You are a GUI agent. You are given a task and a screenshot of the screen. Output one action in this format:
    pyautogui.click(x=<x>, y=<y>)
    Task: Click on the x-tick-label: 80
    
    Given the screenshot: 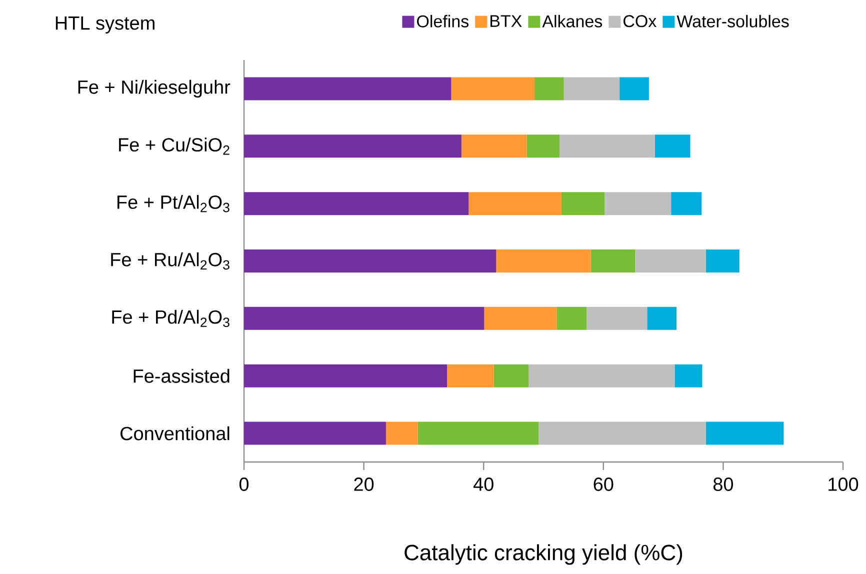 What is the action you would take?
    pyautogui.click(x=723, y=484)
    